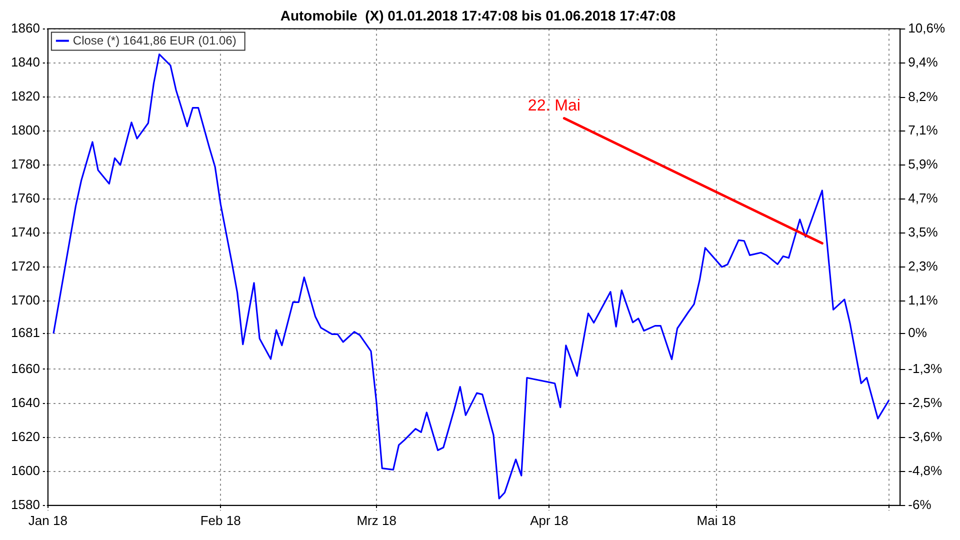  Describe the element at coordinates (25, 96) in the screenshot. I see `y-tick-label: 1820` at that location.